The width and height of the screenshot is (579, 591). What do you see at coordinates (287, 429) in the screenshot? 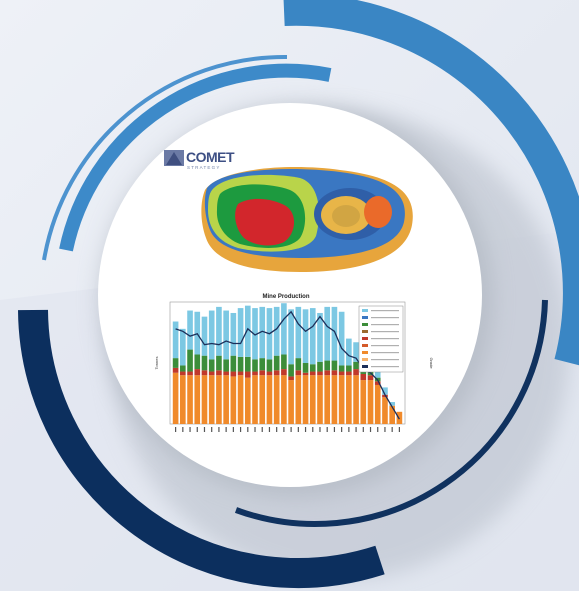
I see `x-ticks-group` at bounding box center [287, 429].